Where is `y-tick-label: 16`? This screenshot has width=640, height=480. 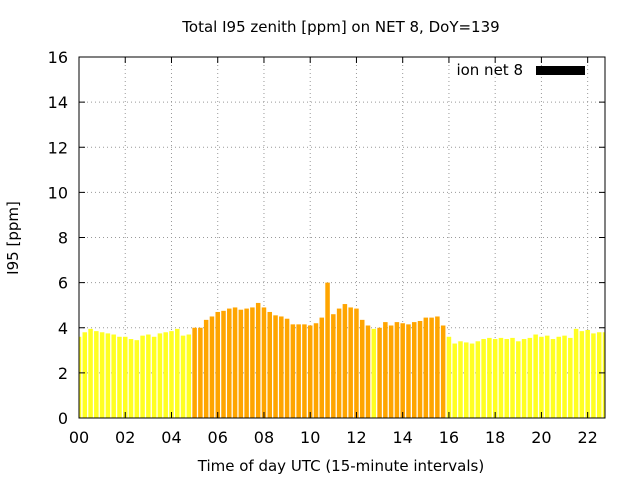
y-tick-label: 16 is located at coordinates (58, 57).